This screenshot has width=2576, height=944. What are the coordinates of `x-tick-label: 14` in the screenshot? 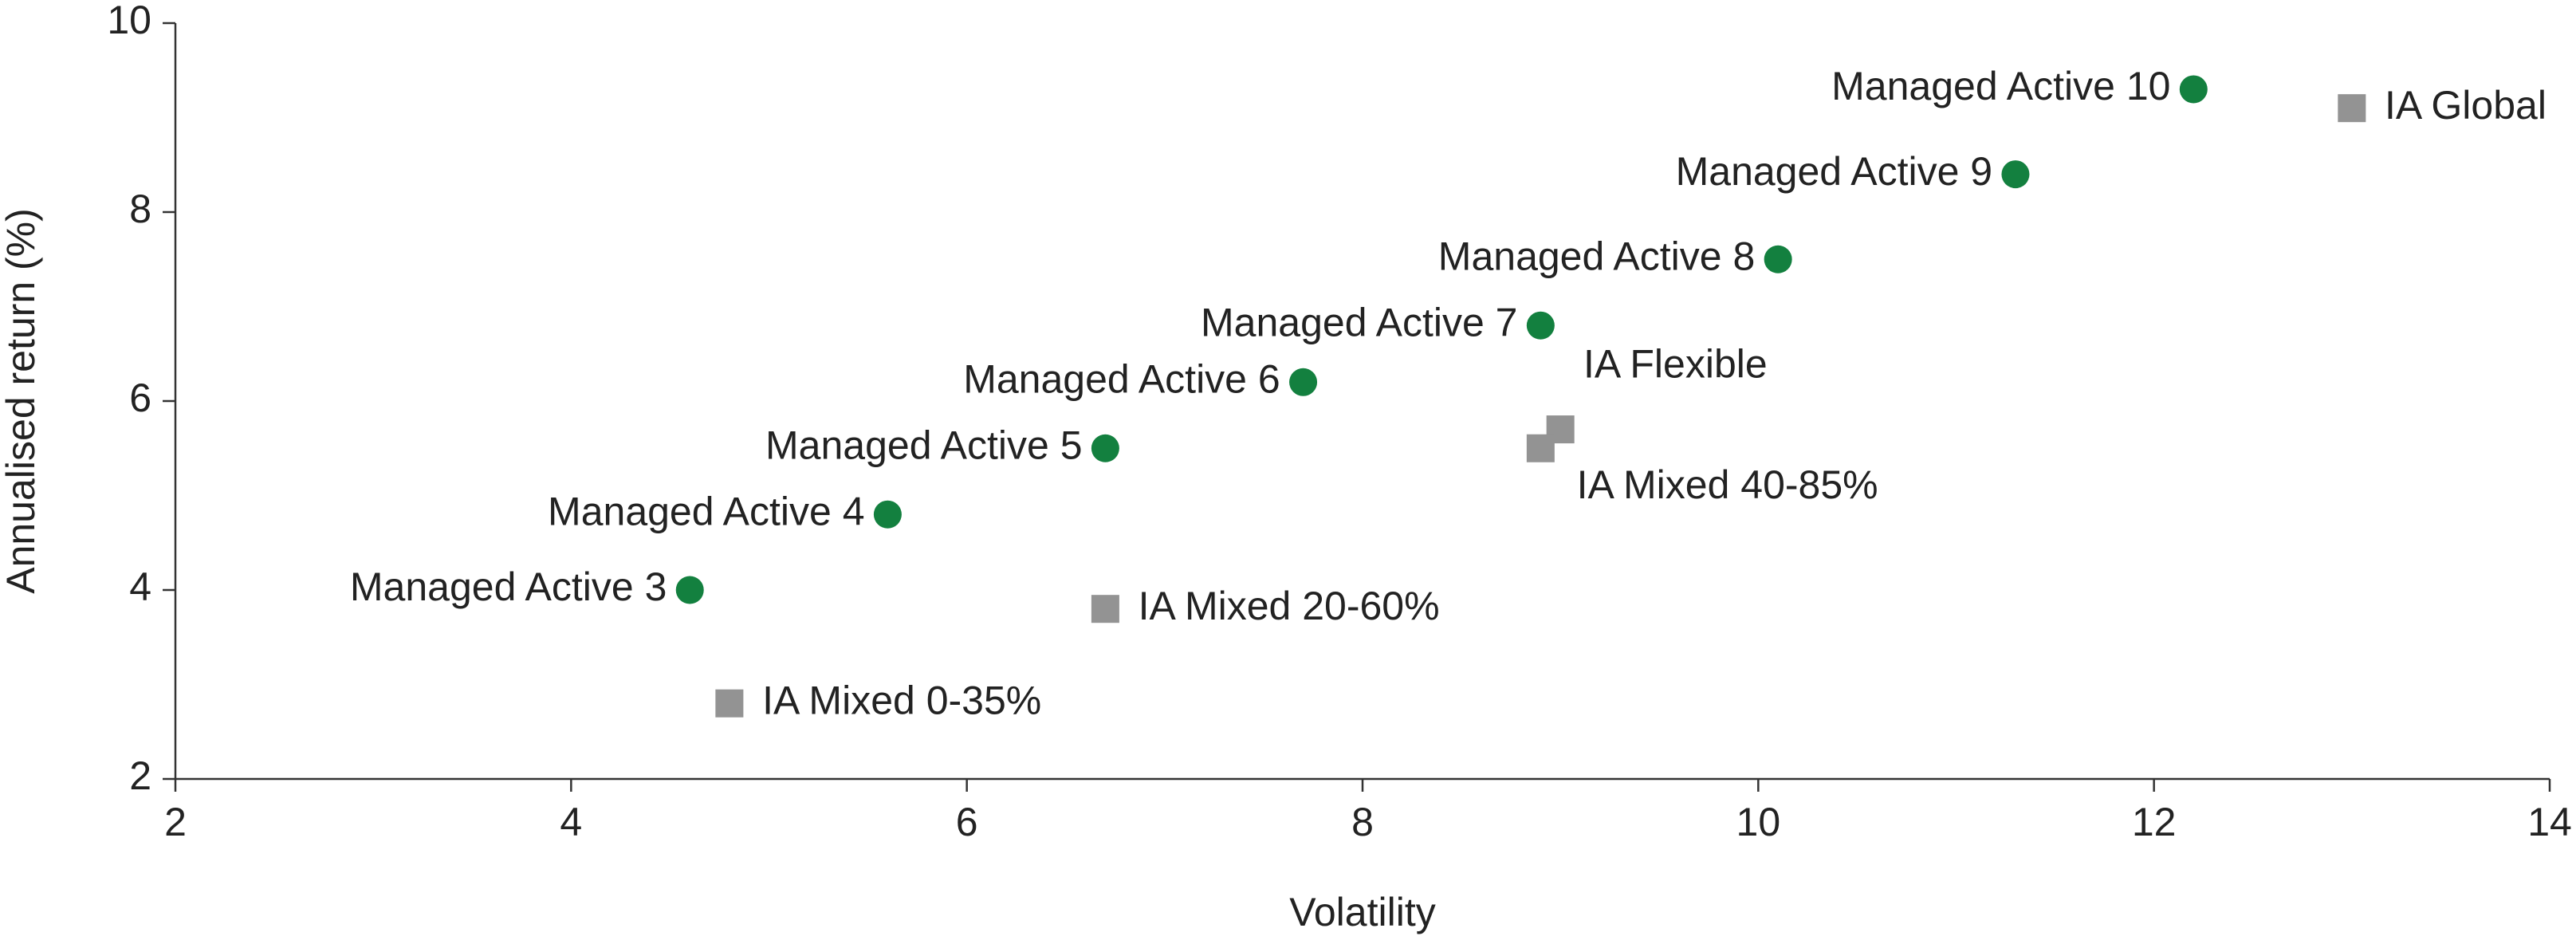 It's located at (2549, 822).